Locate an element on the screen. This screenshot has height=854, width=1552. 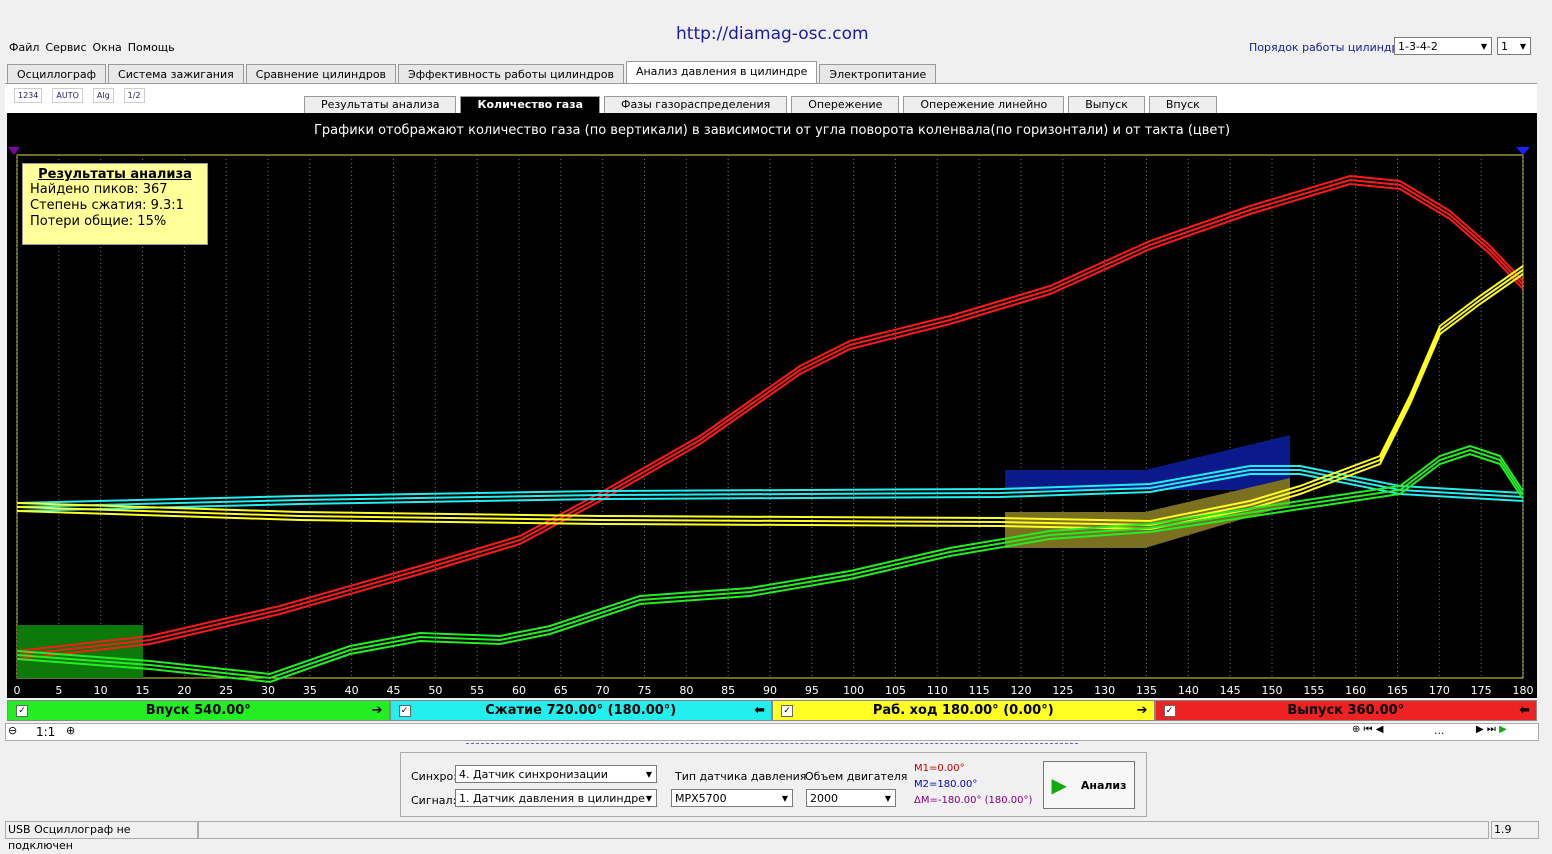
tool-button: 1234 is located at coordinates (28, 95).